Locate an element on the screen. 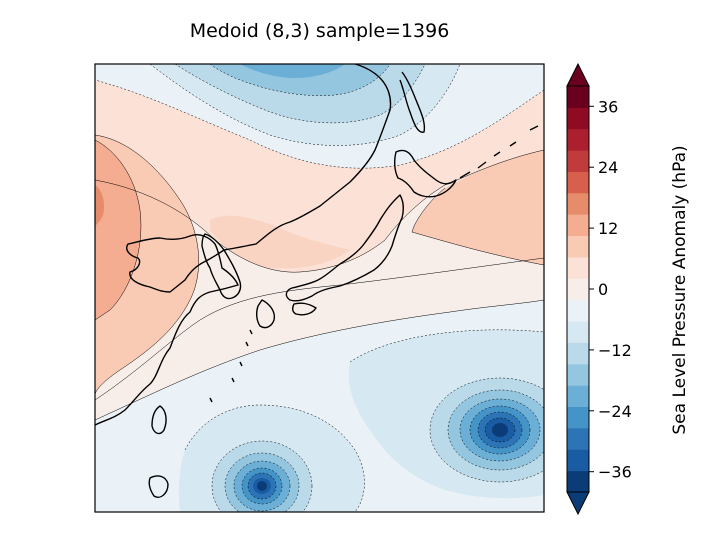 This screenshot has height=540, width=720. coastline-kurils is located at coordinates (499, 152).